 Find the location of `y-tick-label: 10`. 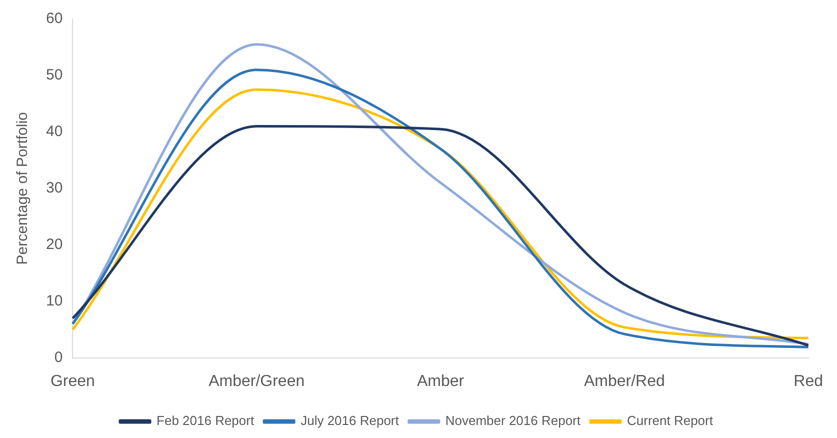

y-tick-label: 10 is located at coordinates (54, 301).